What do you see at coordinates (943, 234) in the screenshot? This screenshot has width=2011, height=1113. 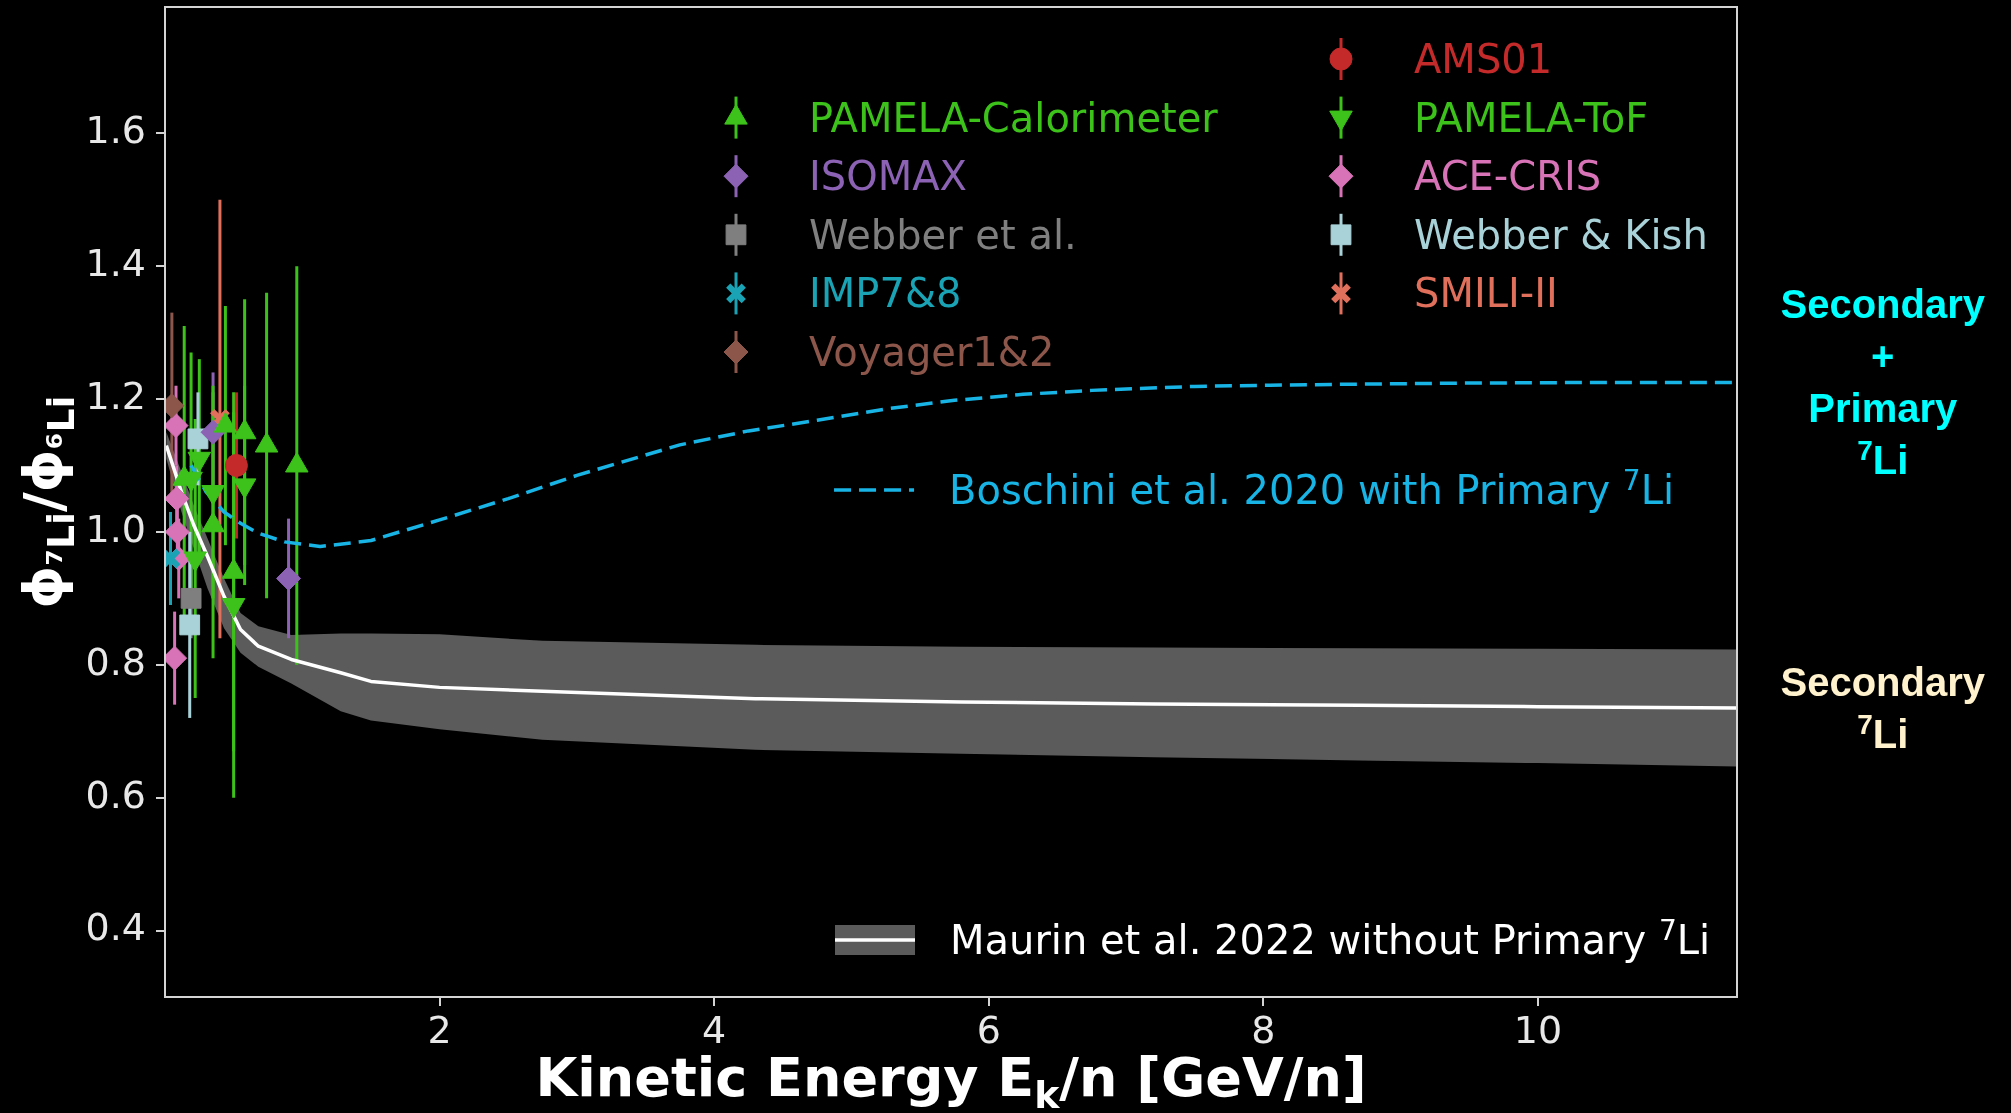 I see `legend-label: Webber et al.` at bounding box center [943, 234].